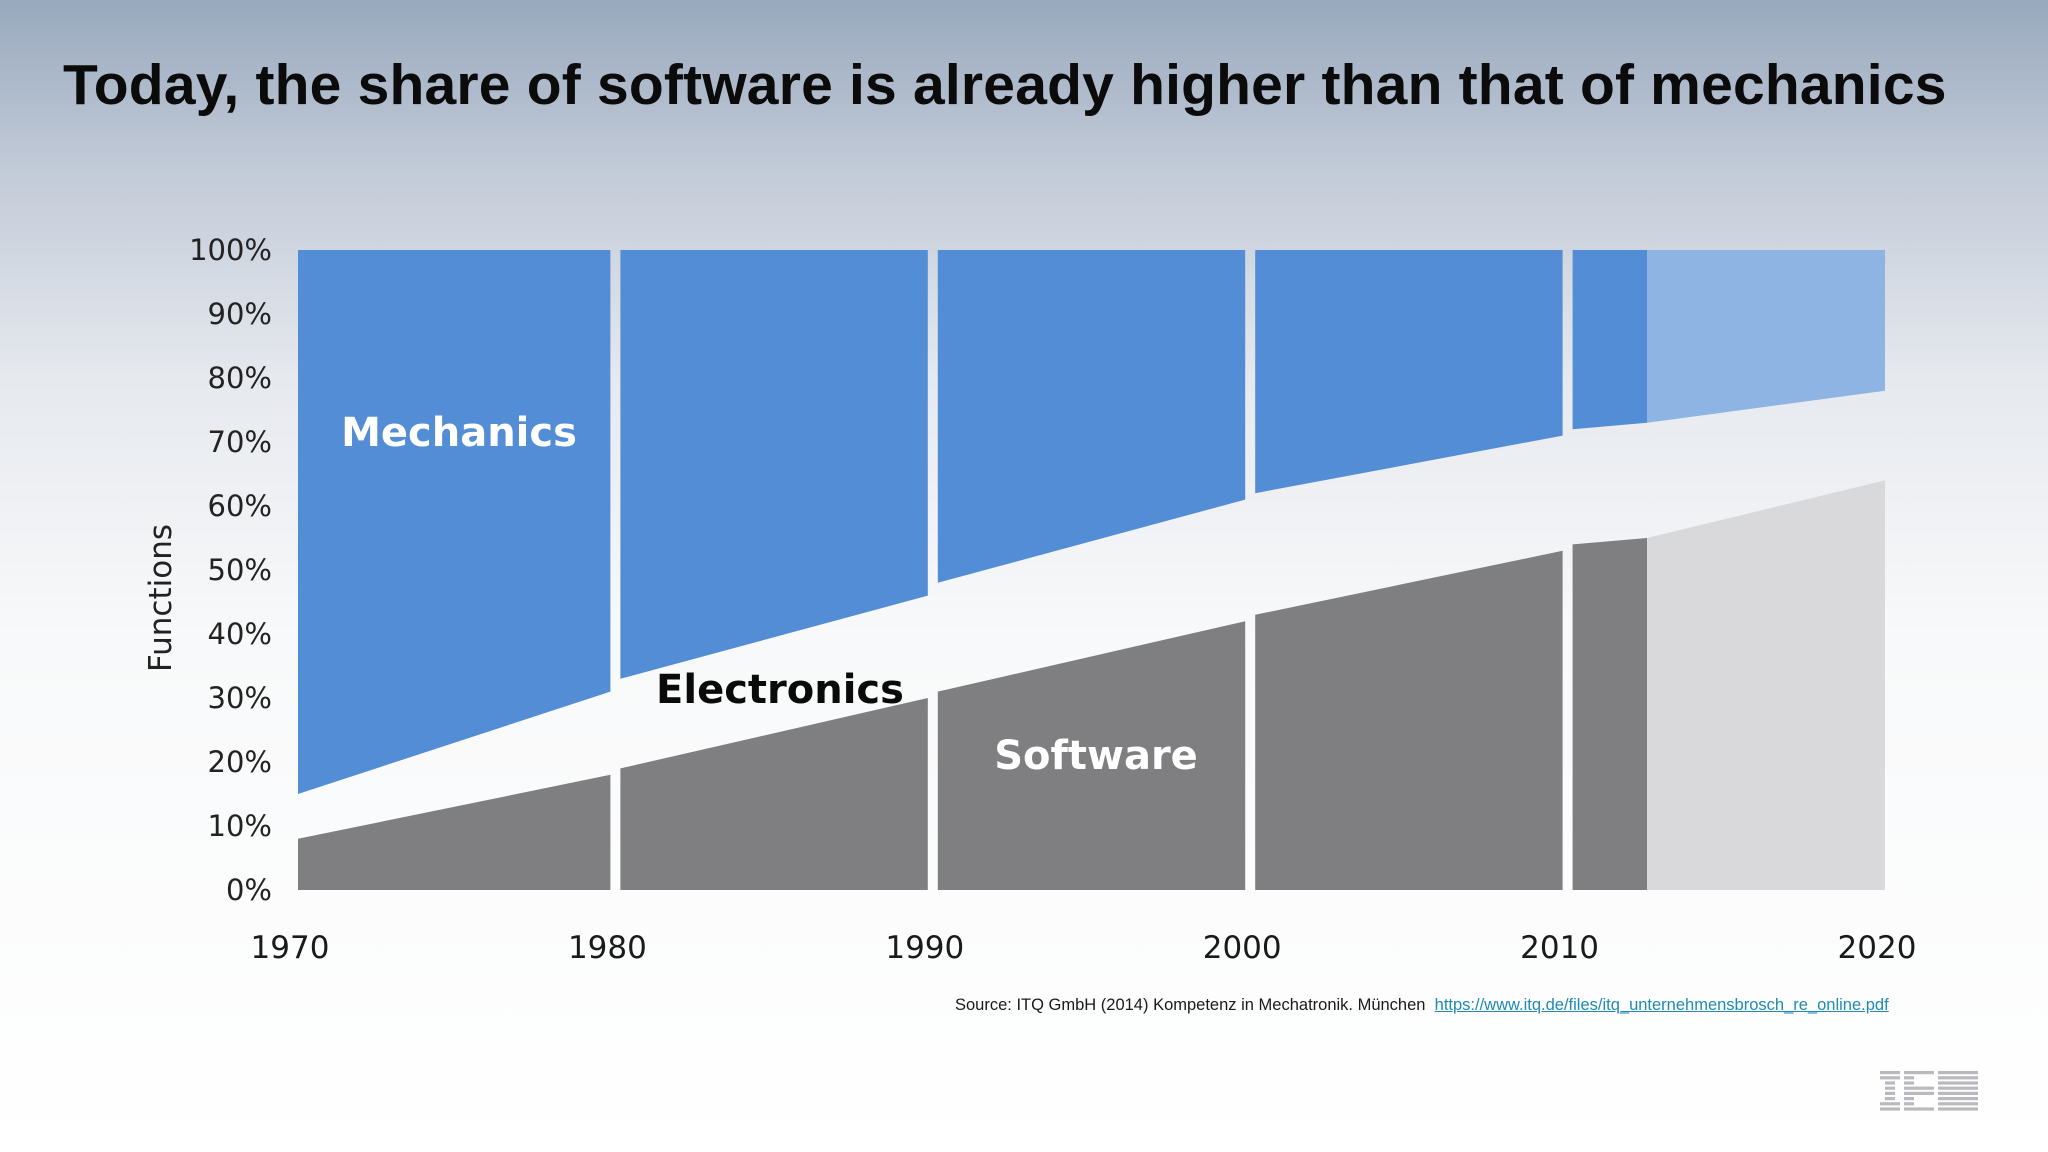 The width and height of the screenshot is (2048, 1152). Describe the element at coordinates (1409, 720) in the screenshot. I see `software-area-2000` at that location.